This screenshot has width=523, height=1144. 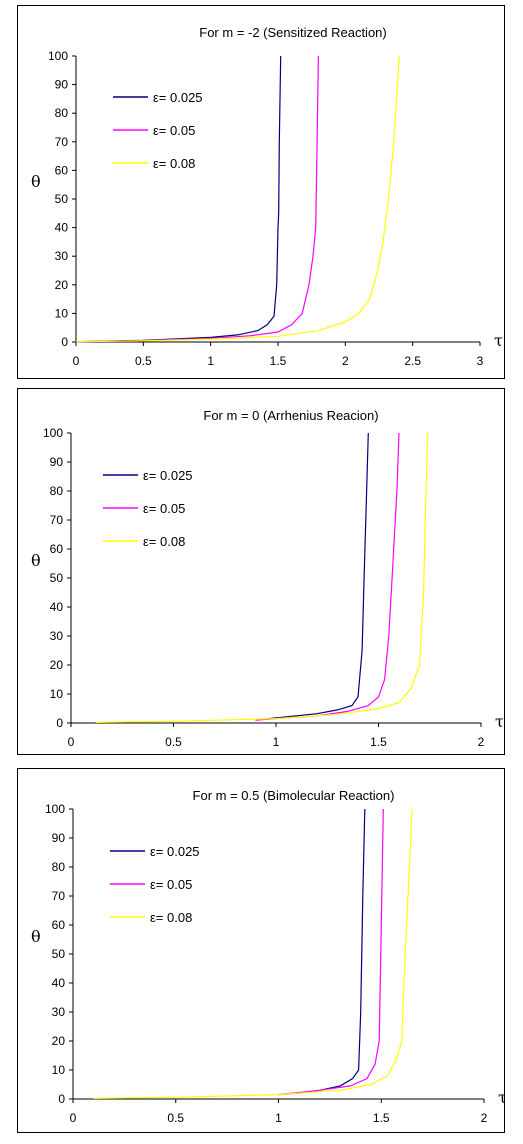 I want to click on x-tick-label: 2.5, so click(x=412, y=361).